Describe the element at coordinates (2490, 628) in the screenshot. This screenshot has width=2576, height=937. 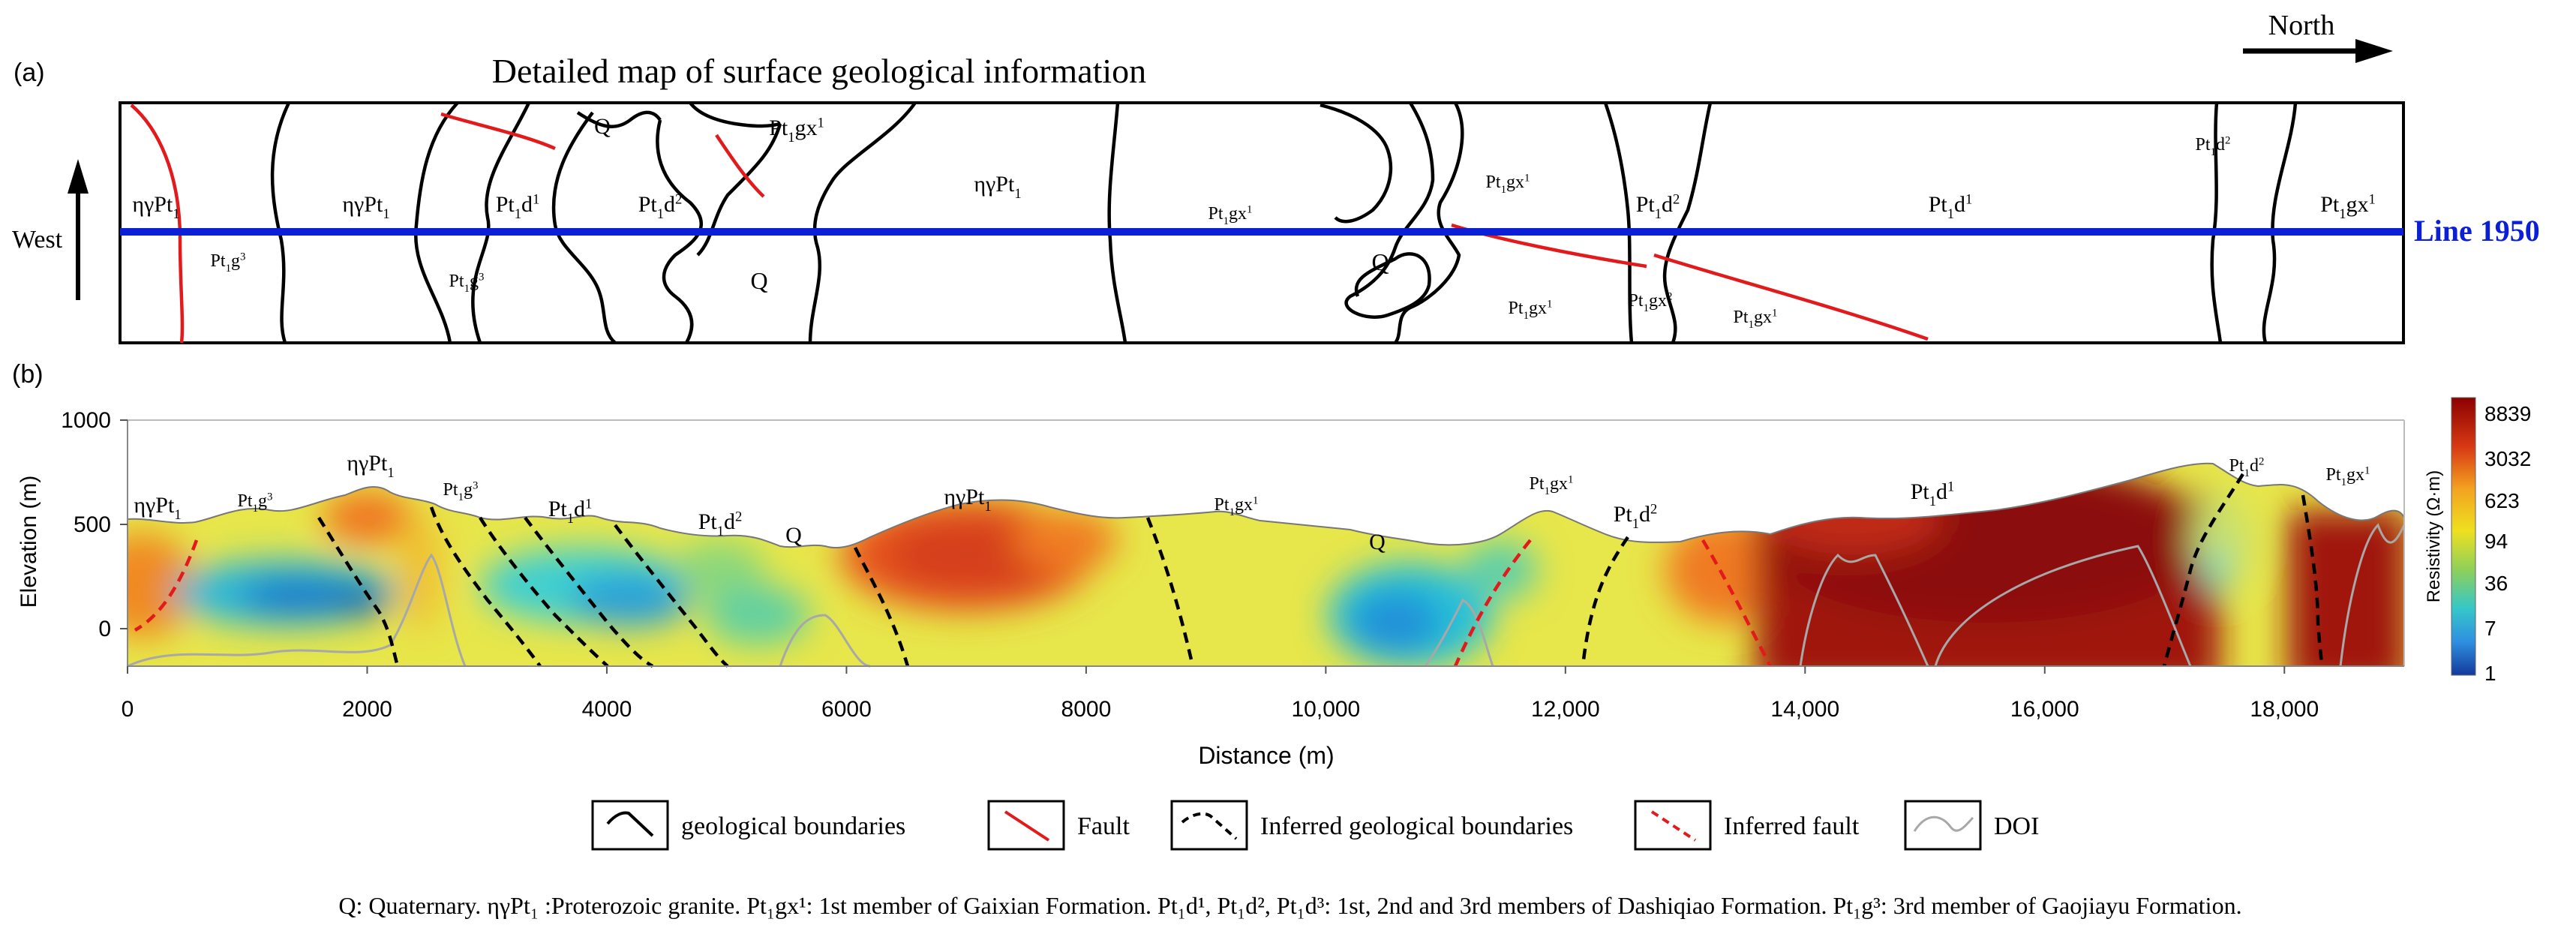
I see `colorbar-tick-label: 7` at that location.